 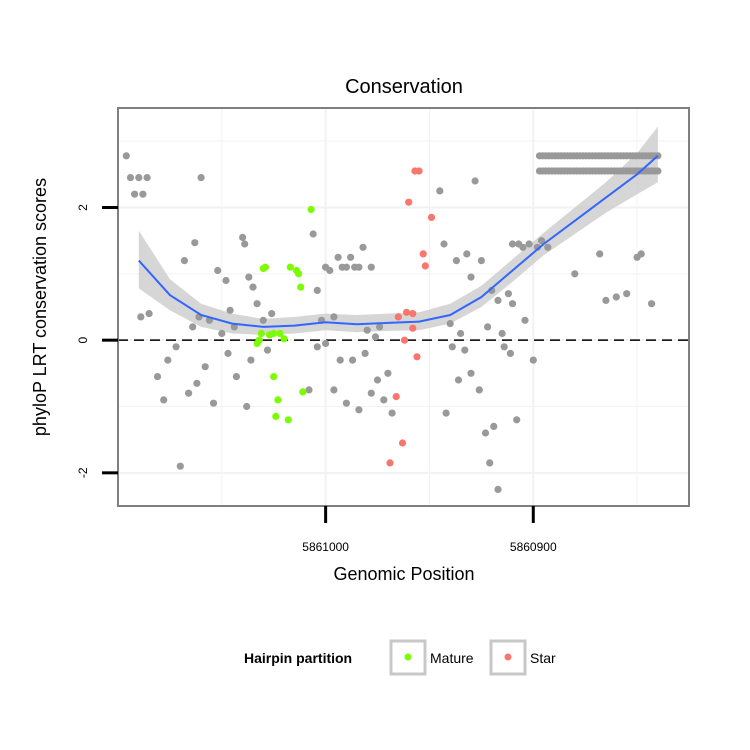 I want to click on legend-marker-star, so click(x=508, y=657).